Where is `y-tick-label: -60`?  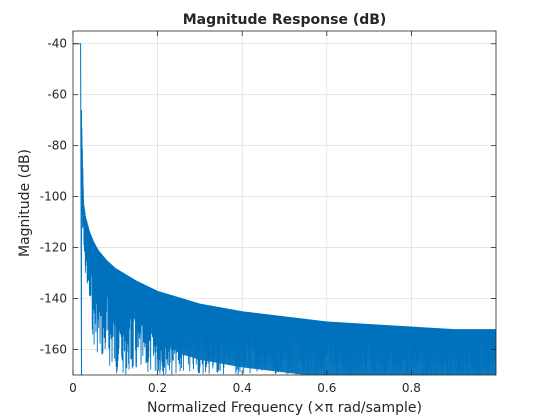
y-tick-label: -60 is located at coordinates (57, 95).